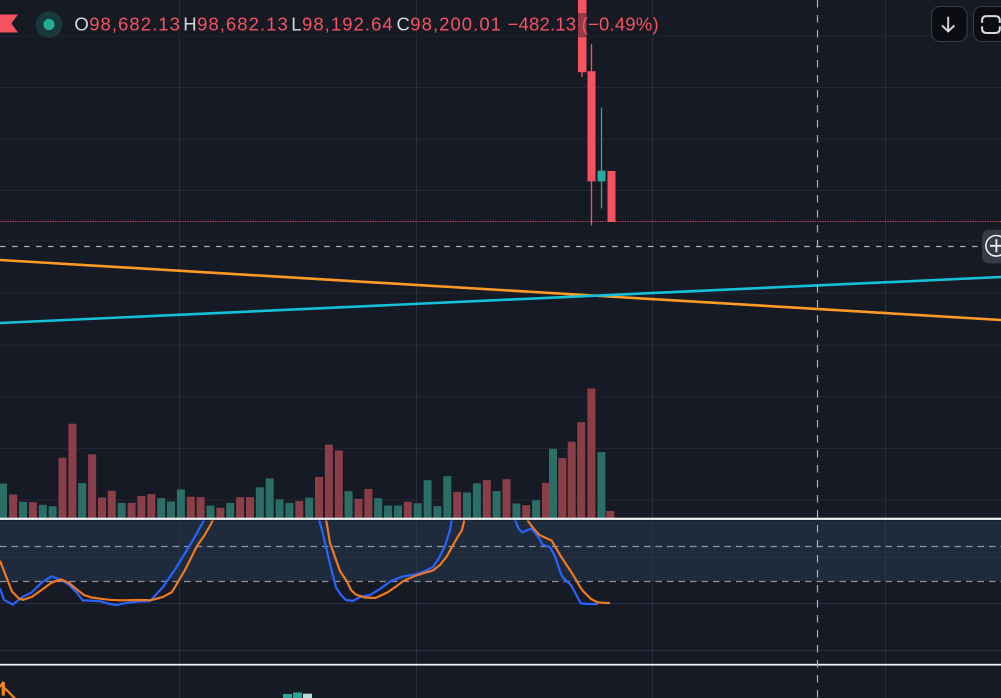 The width and height of the screenshot is (1001, 698). What do you see at coordinates (127, 24) in the screenshot?
I see `svg-text: O98,682.13` at bounding box center [127, 24].